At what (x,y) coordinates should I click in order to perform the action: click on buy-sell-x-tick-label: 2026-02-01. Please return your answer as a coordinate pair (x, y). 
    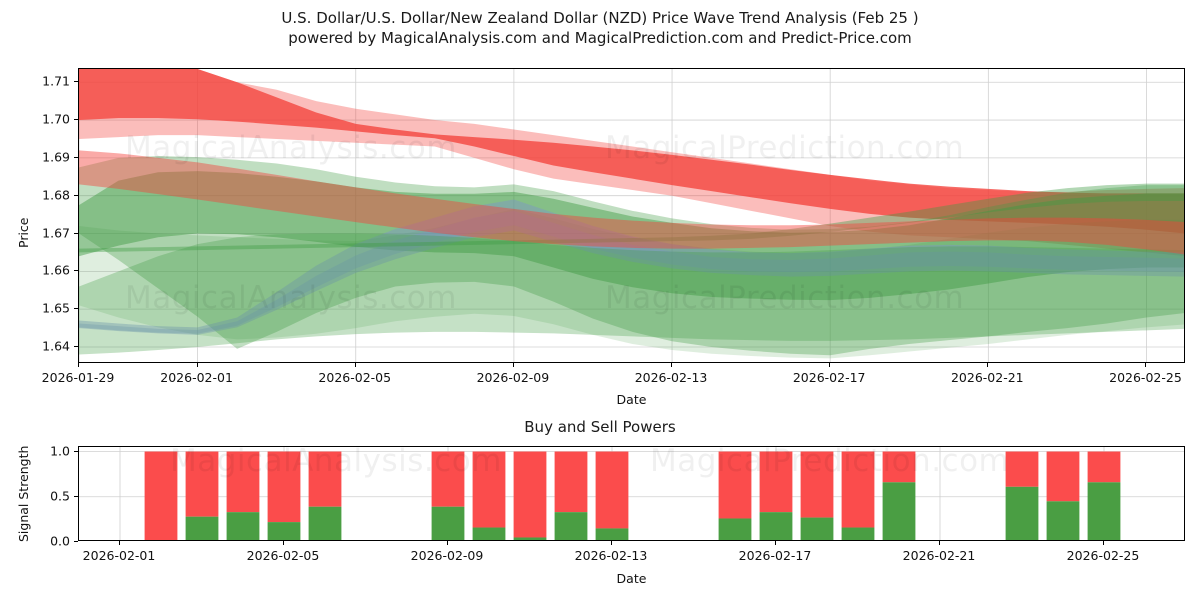
    Looking at the image, I should click on (119, 555).